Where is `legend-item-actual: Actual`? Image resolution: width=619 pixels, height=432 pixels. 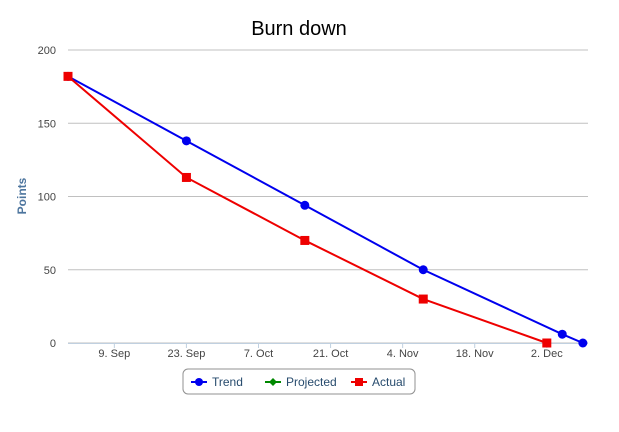 legend-item-actual: Actual is located at coordinates (378, 382).